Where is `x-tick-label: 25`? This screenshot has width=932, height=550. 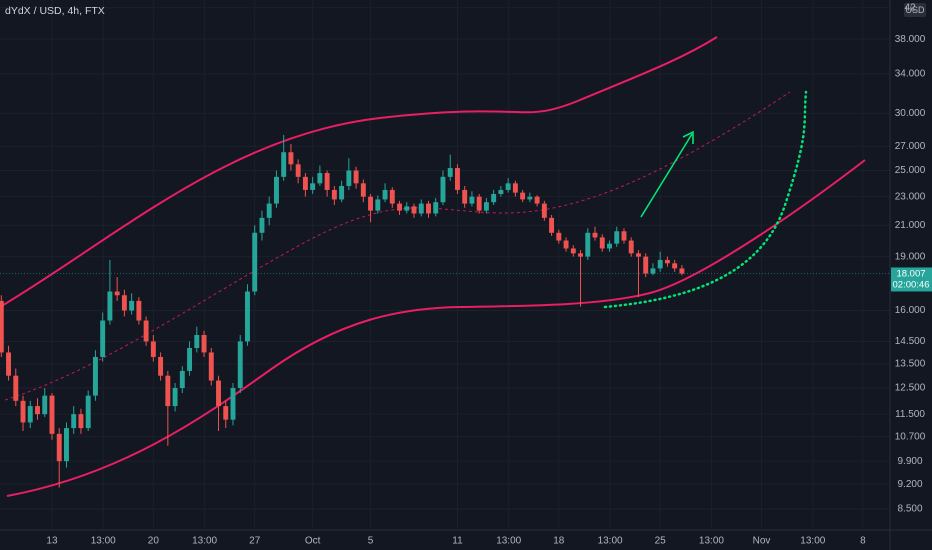
x-tick-label: 25 is located at coordinates (661, 541).